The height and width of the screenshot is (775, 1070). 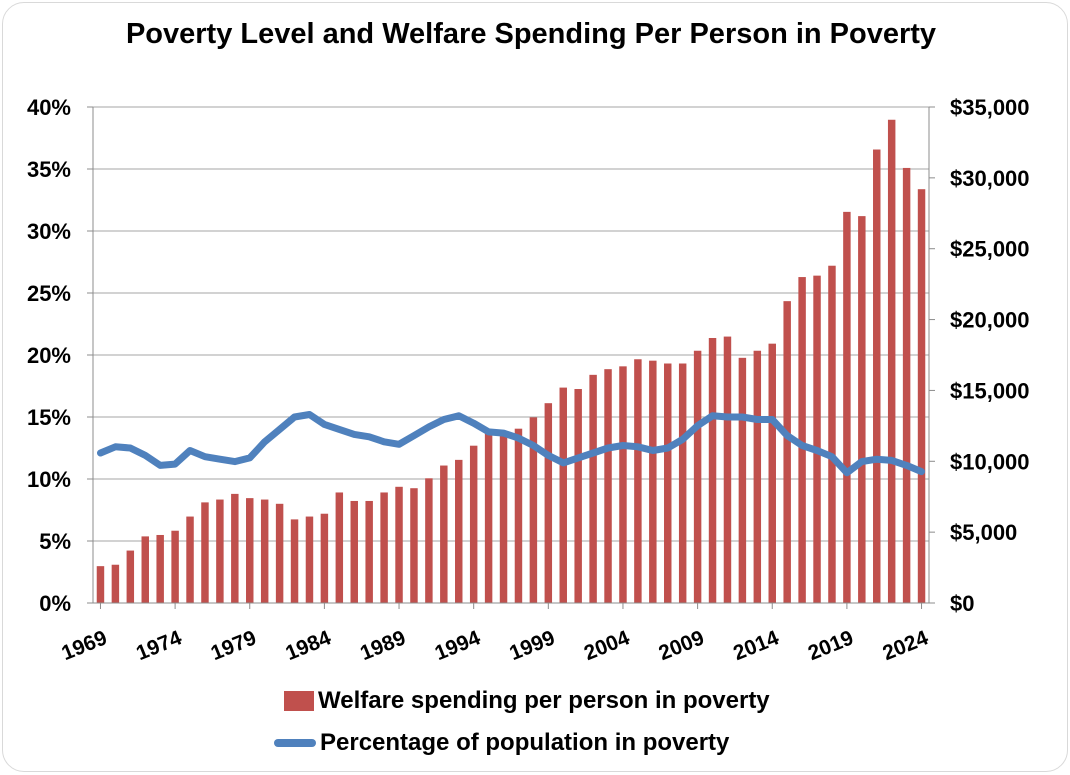 I want to click on x-tick-label: 2014, so click(x=756, y=645).